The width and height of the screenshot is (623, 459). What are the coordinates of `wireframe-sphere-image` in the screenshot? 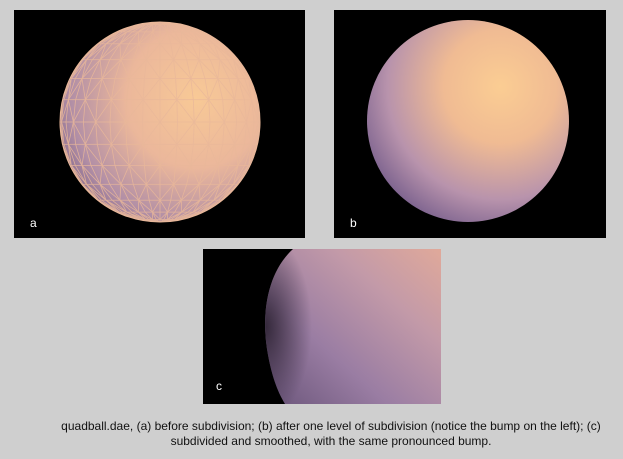 It's located at (160, 122).